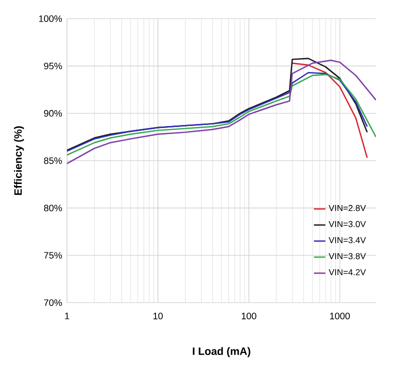 The image size is (400, 368). I want to click on legend-label: VIN=3.8V, so click(347, 256).